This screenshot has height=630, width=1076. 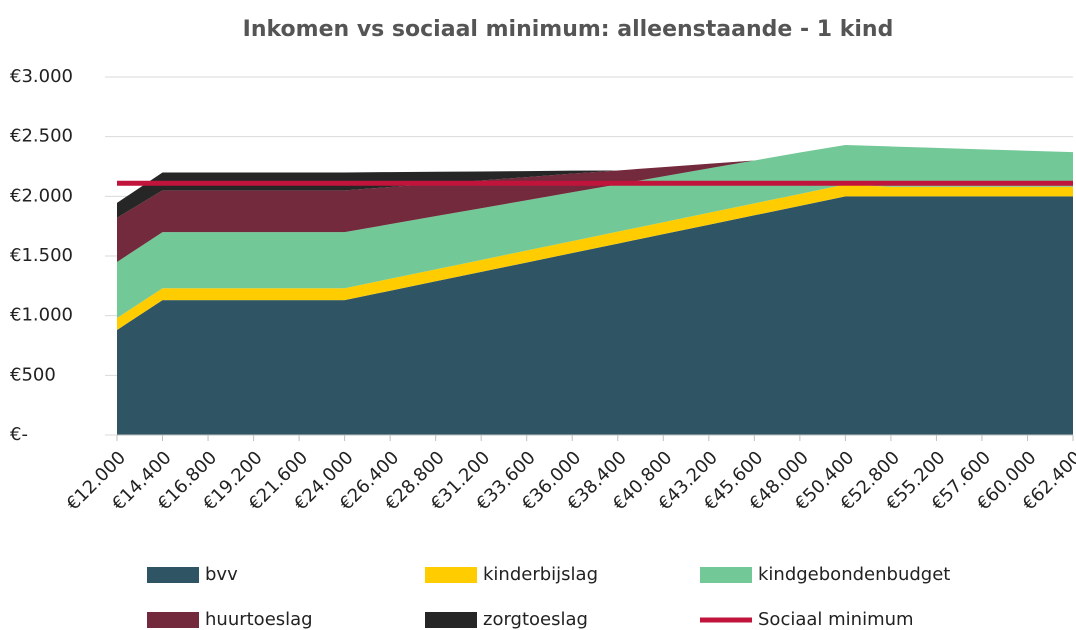 I want to click on legend-label: Sociaal minimum, so click(x=836, y=619).